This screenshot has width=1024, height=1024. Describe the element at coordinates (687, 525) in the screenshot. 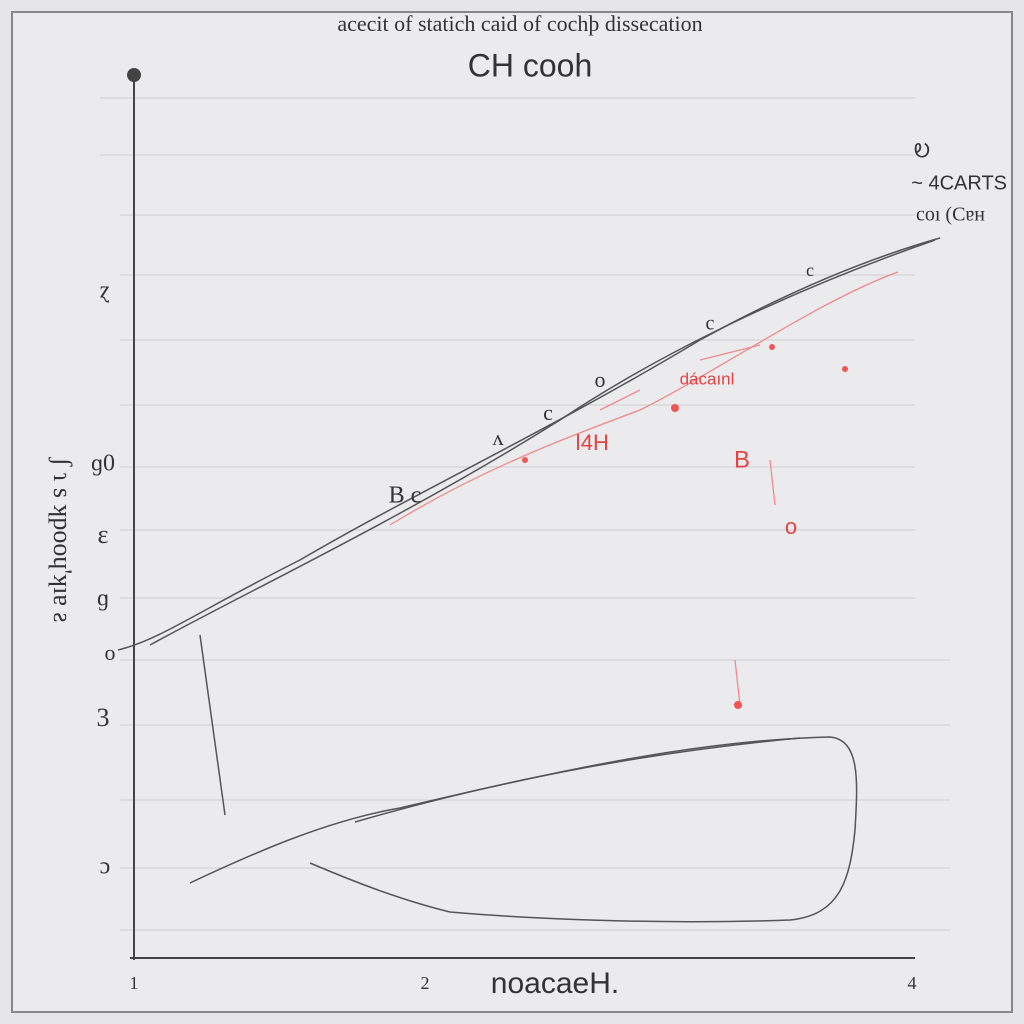

I see `red-marks` at that location.